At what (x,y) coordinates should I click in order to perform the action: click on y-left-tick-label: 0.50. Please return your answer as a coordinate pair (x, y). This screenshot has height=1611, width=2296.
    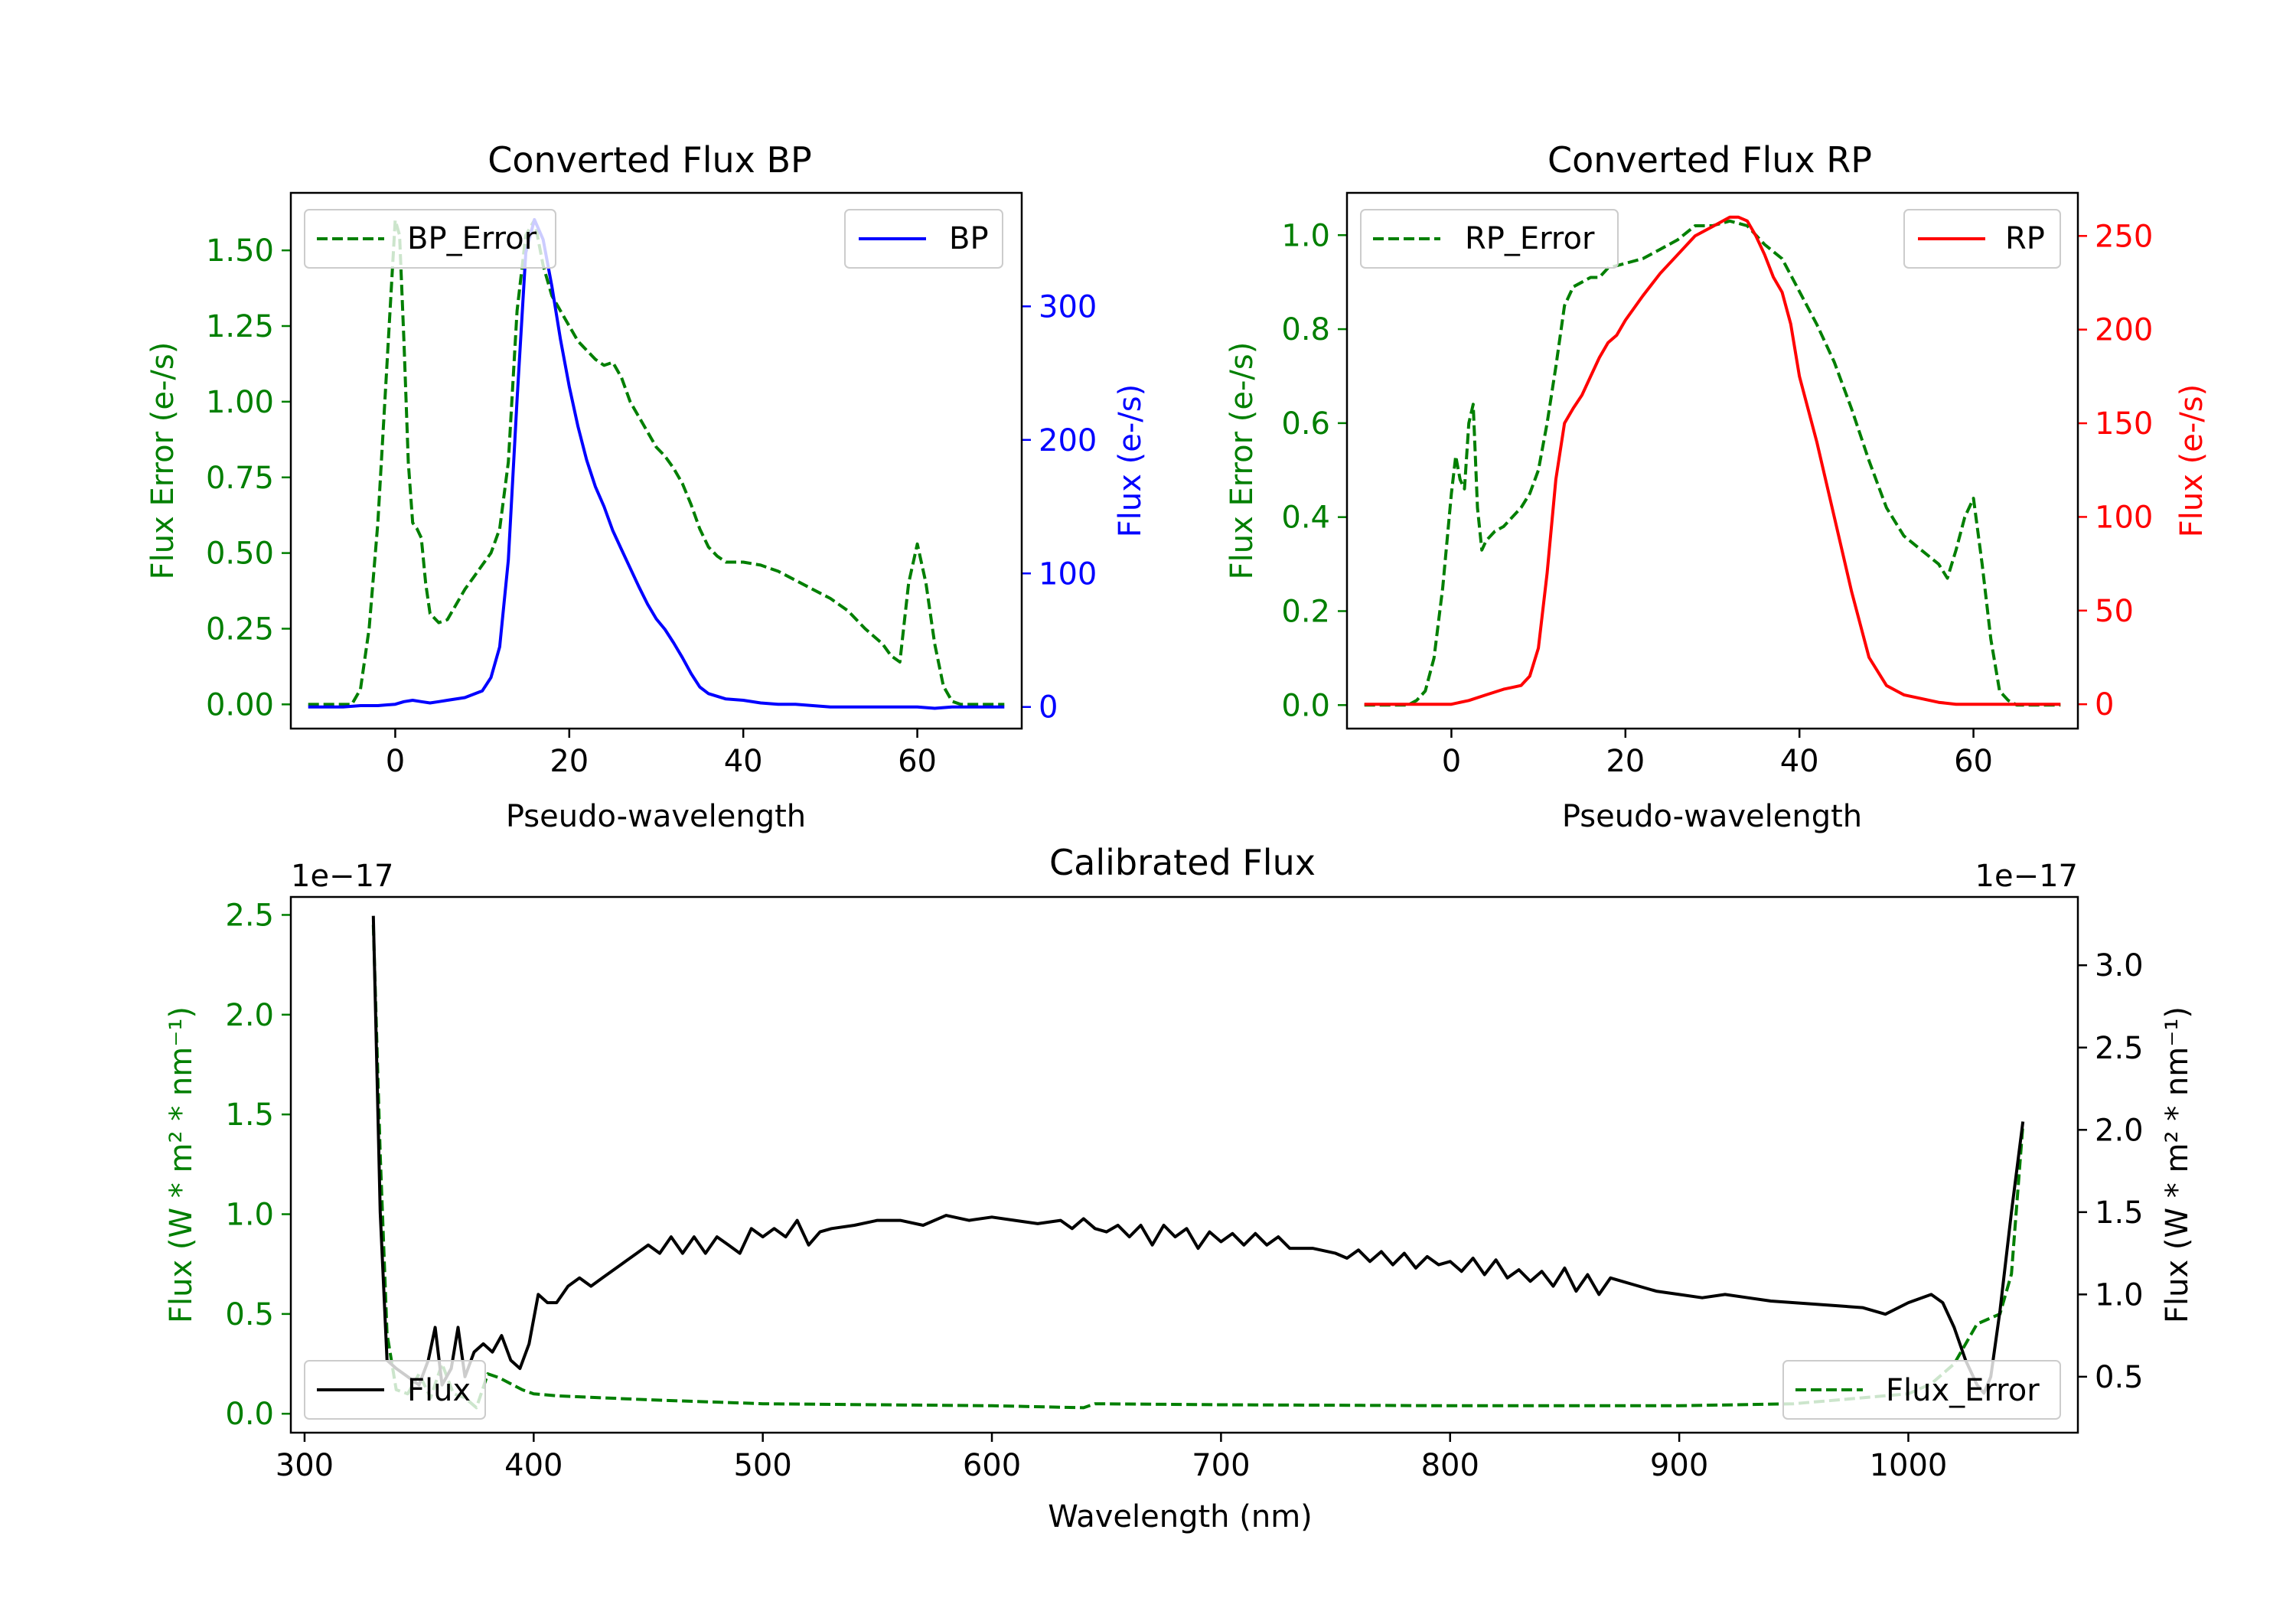
    Looking at the image, I should click on (240, 554).